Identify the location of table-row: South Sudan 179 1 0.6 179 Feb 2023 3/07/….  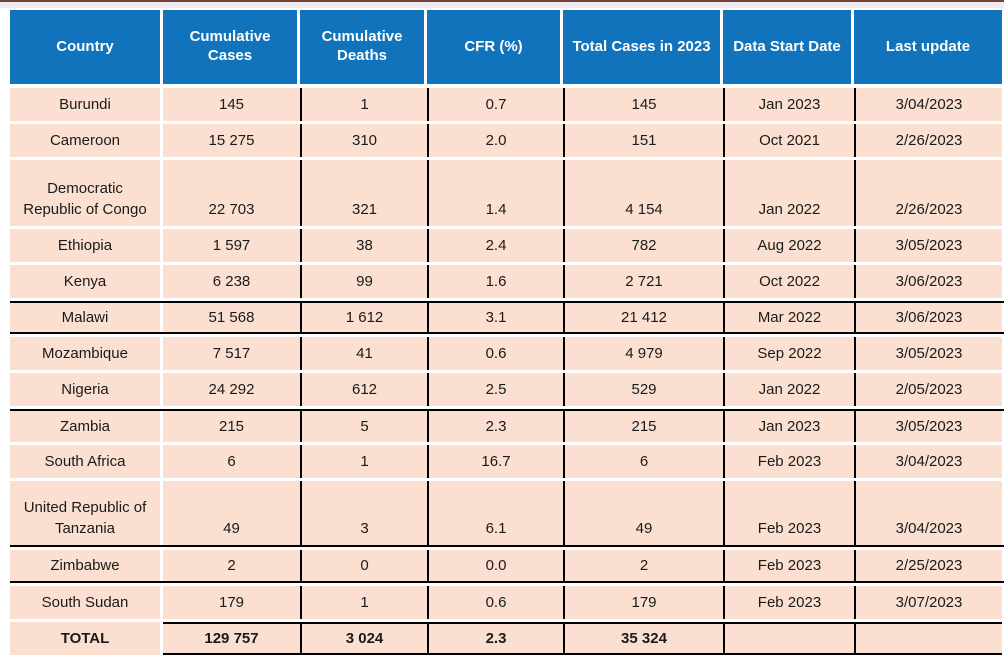
(507, 602).